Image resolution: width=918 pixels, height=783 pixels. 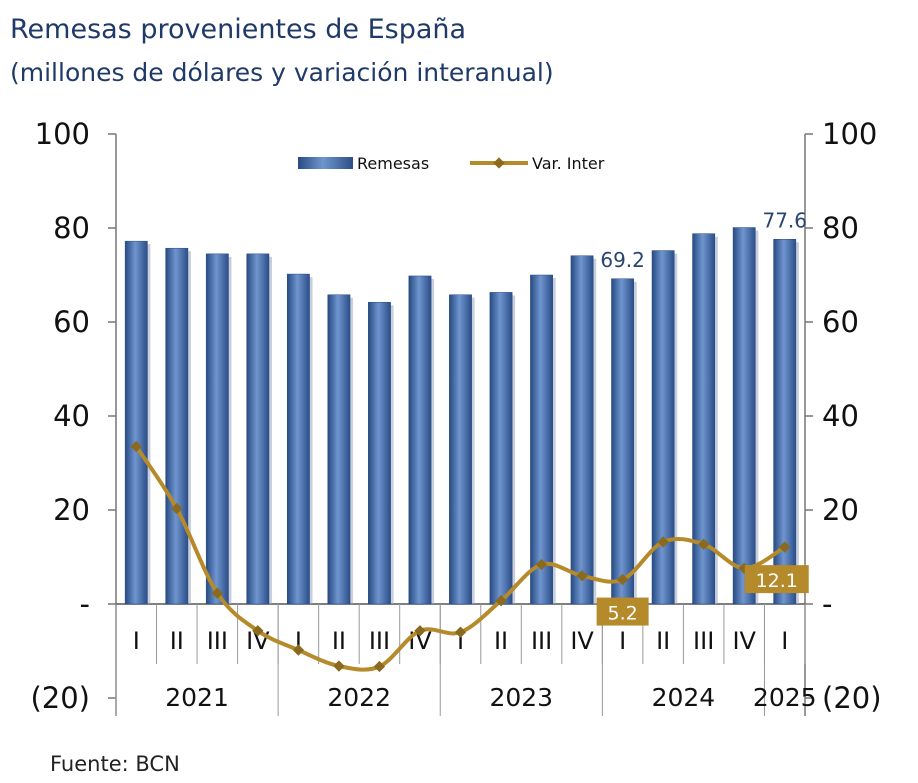 I want to click on line-data-label: 12.1, so click(x=777, y=581).